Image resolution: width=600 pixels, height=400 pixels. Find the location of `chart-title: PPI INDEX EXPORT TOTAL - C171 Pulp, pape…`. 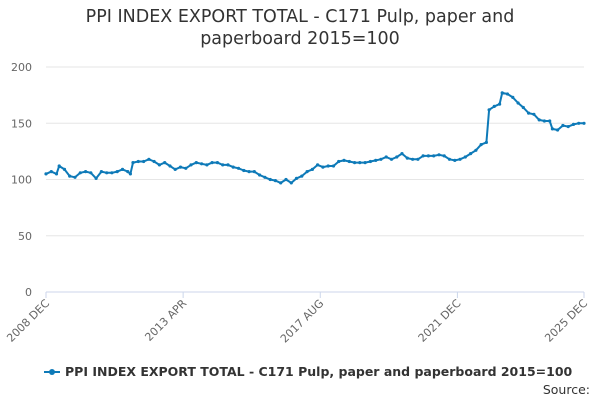

chart-title: PPI INDEX EXPORT TOTAL - C171 Pulp, pape… is located at coordinates (300, 28).